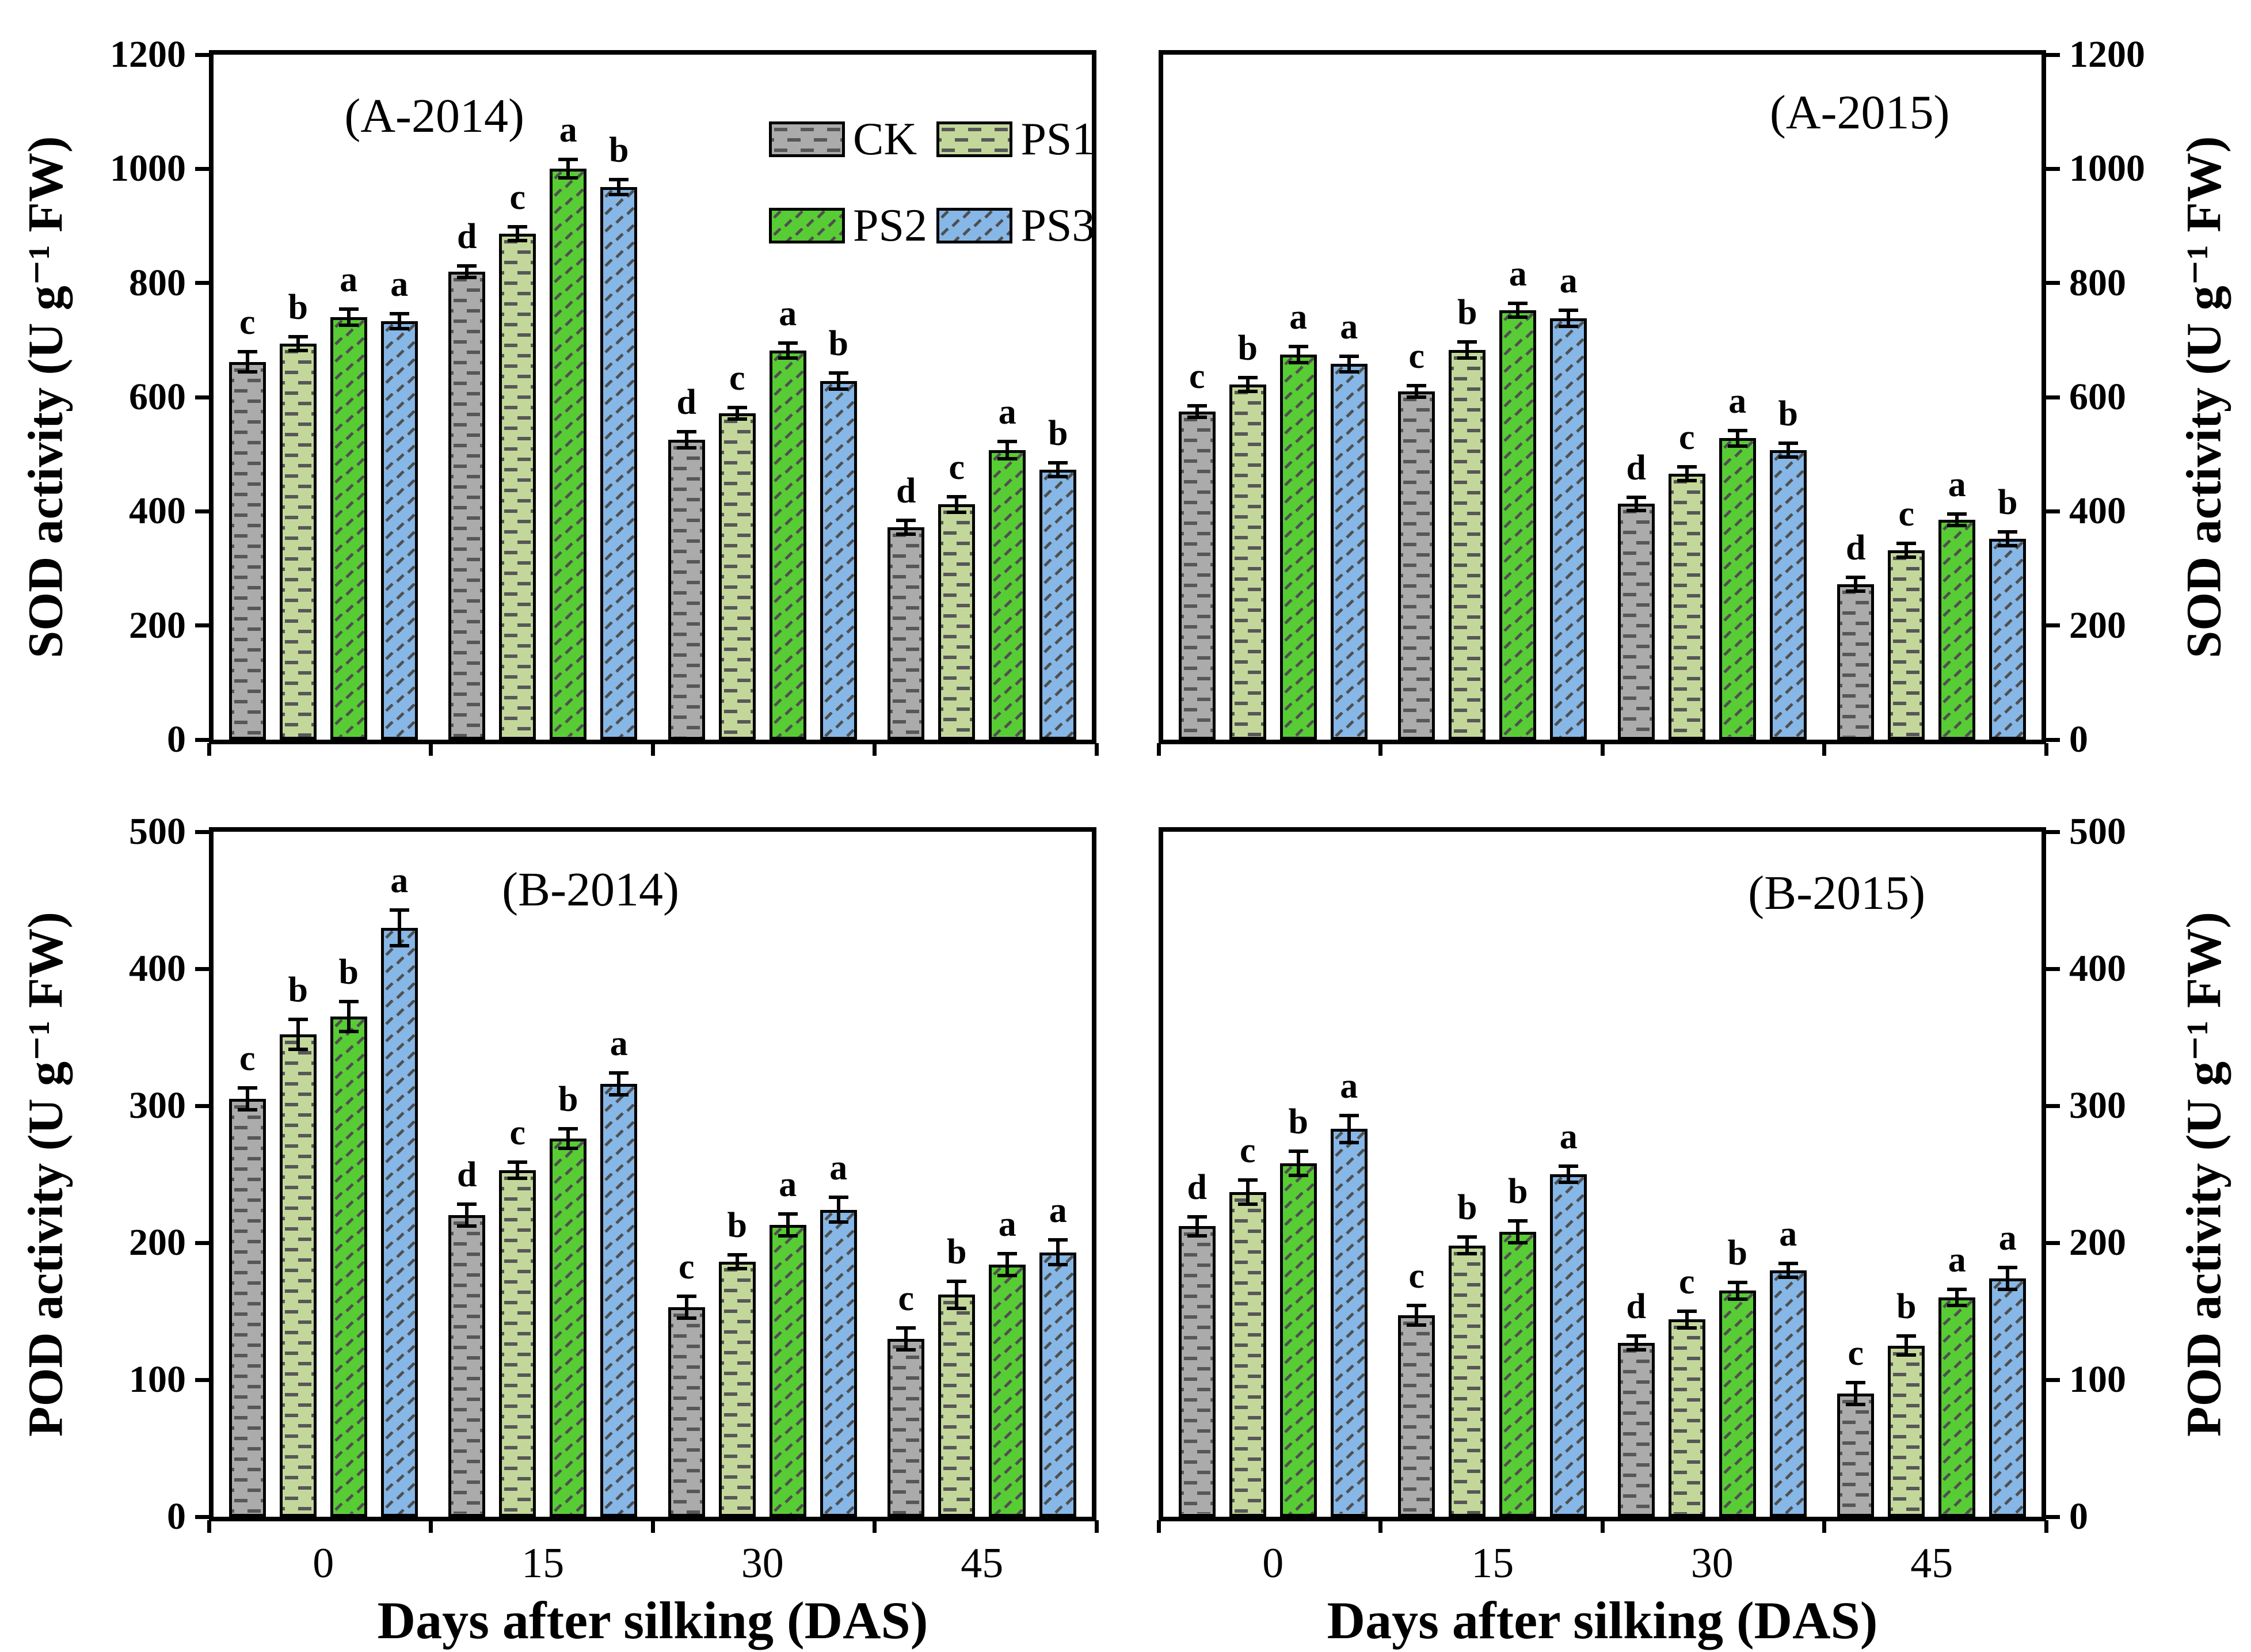 The image size is (2251, 1652). Describe the element at coordinates (843, 139) in the screenshot. I see `legend-item-CK: CK` at that location.